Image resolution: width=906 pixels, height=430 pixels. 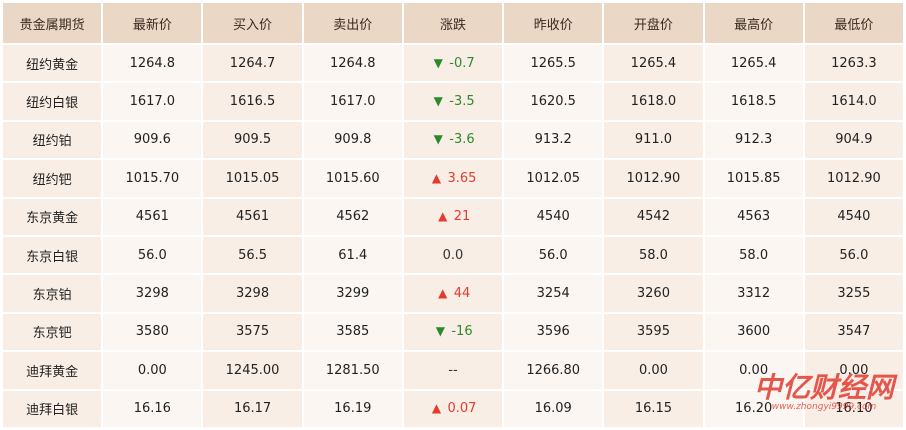 I want to click on change-value: 21, so click(x=462, y=217).